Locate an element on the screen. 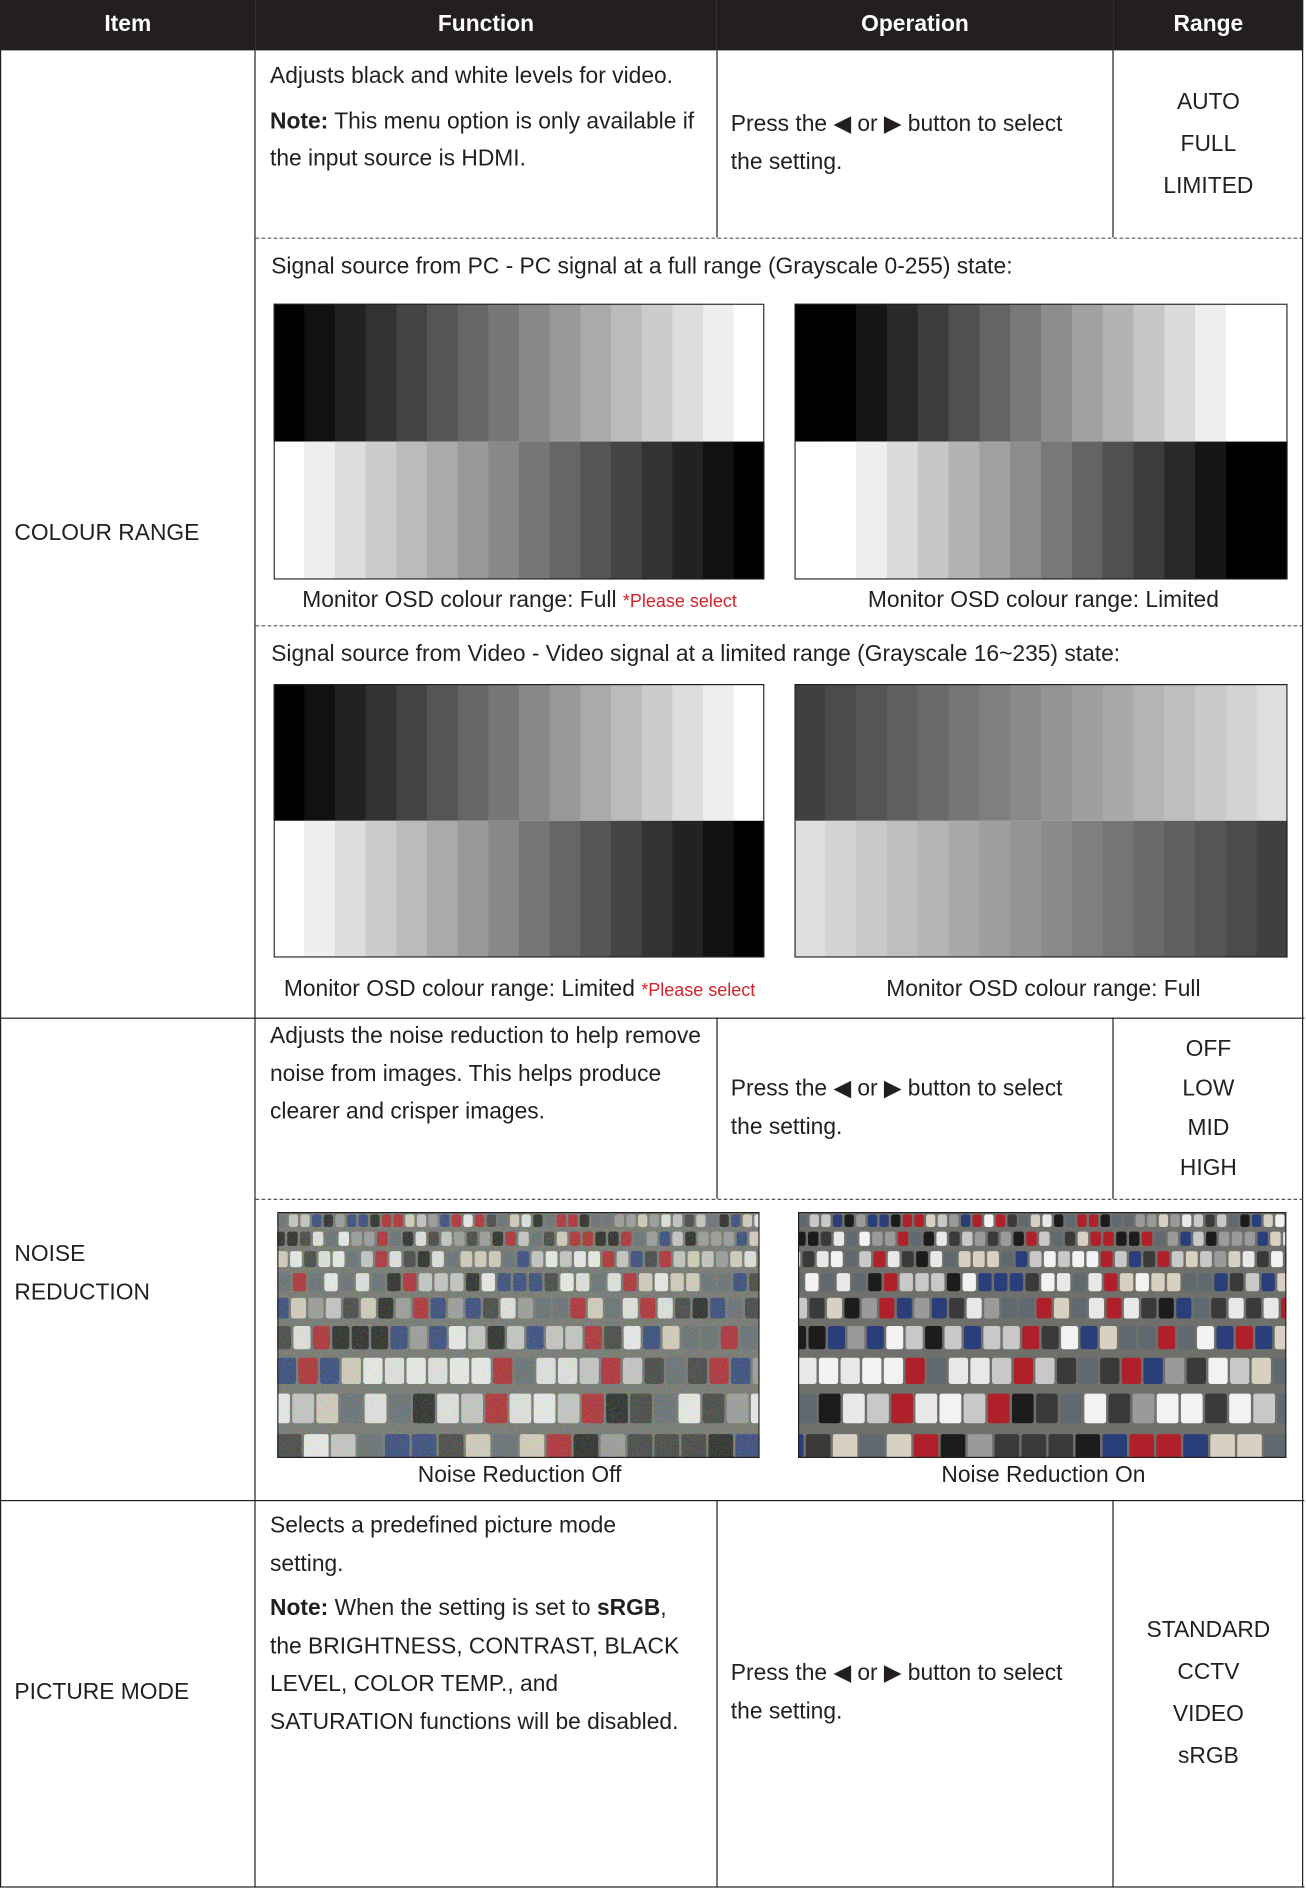  caption: Noise Reduction Off is located at coordinates (520, 1476).